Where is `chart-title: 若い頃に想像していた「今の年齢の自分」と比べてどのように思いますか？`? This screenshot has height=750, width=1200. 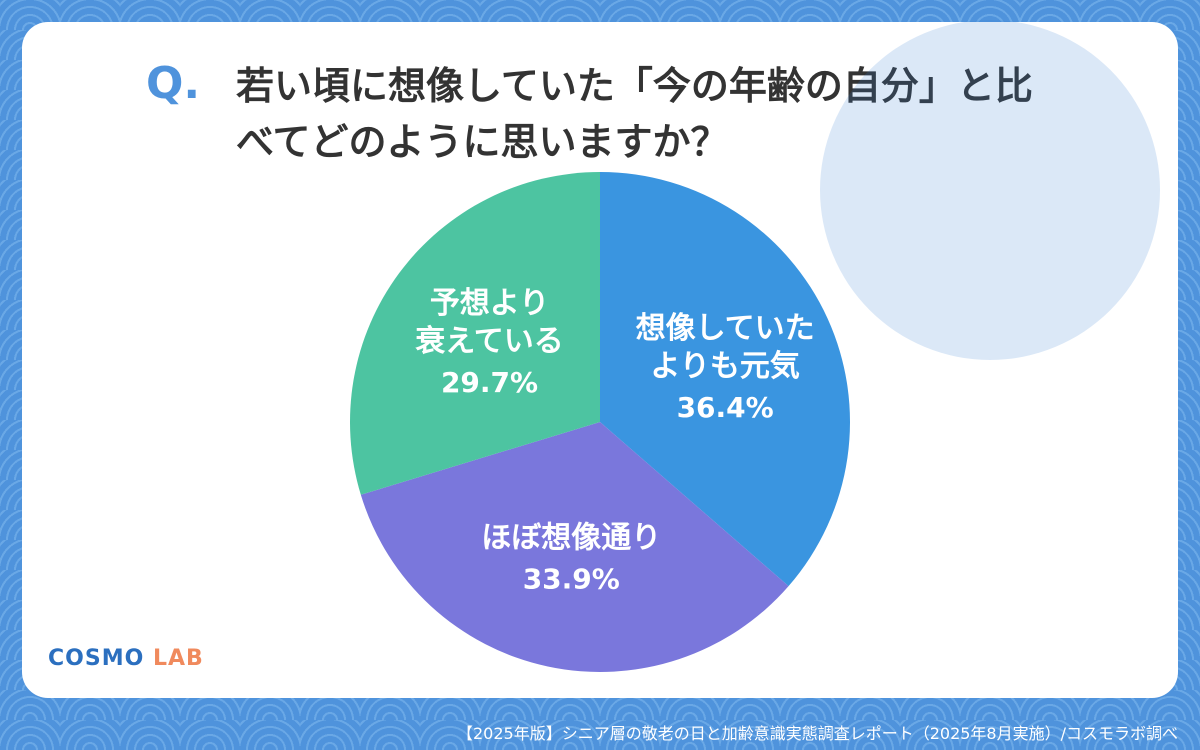 chart-title: 若い頃に想像していた「今の年齢の自分」と比べてどのように思いますか？ is located at coordinates (634, 114).